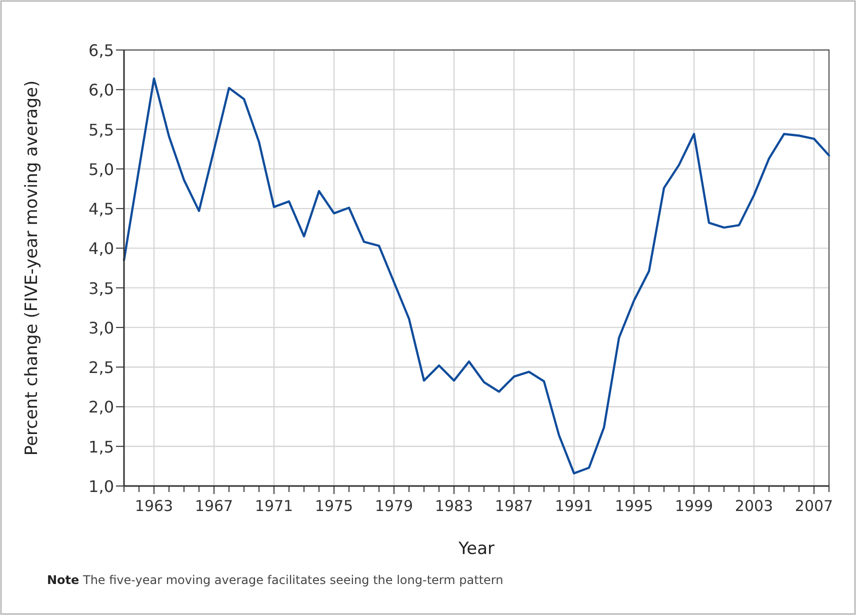 Image resolution: width=856 pixels, height=615 pixels. I want to click on x-tick-label: 1995, so click(634, 506).